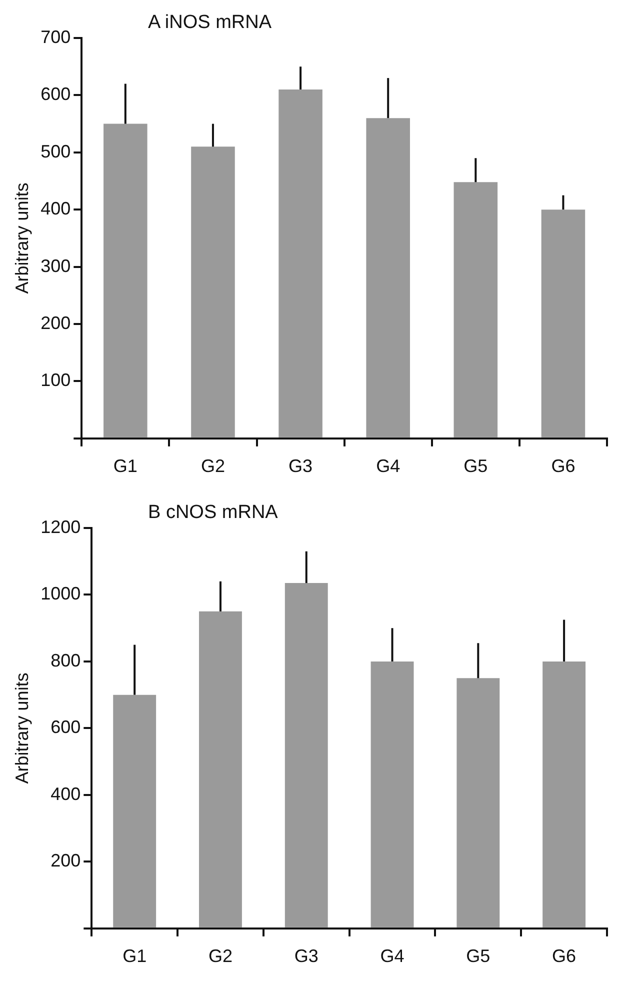 The width and height of the screenshot is (635, 999). What do you see at coordinates (65, 660) in the screenshot?
I see `y-tick-label: 800` at bounding box center [65, 660].